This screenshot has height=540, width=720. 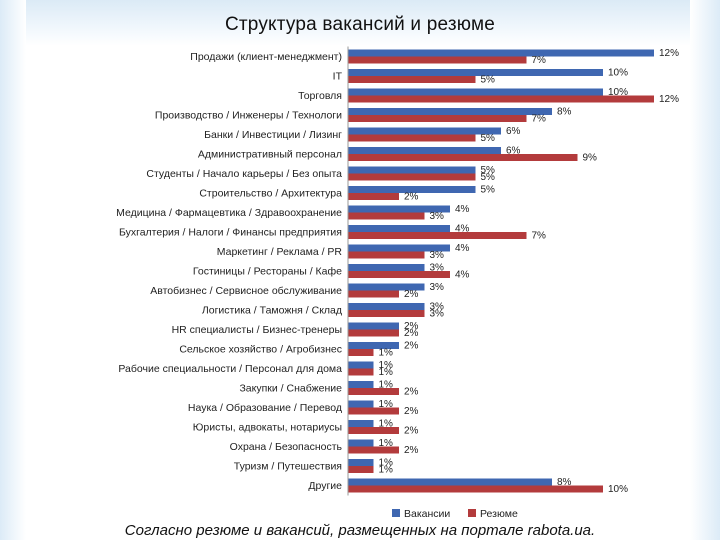 What do you see at coordinates (618, 489) in the screenshot?
I see `data-label-resumes: 10%` at bounding box center [618, 489].